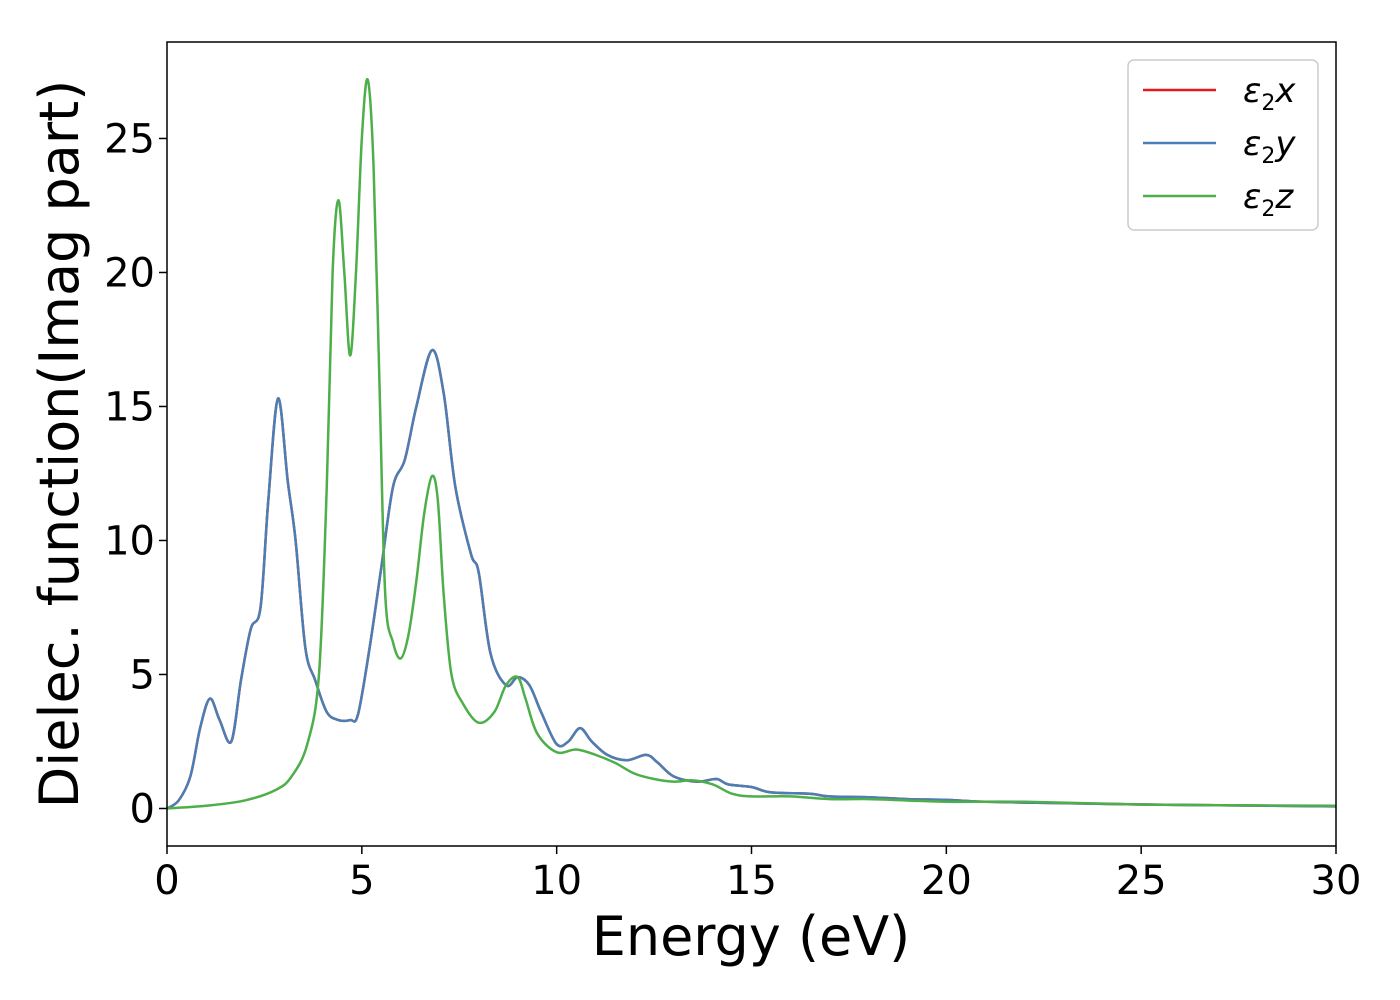 This screenshot has height=1000, width=1400. Describe the element at coordinates (129, 541) in the screenshot. I see `y-tick-label: 10` at that location.